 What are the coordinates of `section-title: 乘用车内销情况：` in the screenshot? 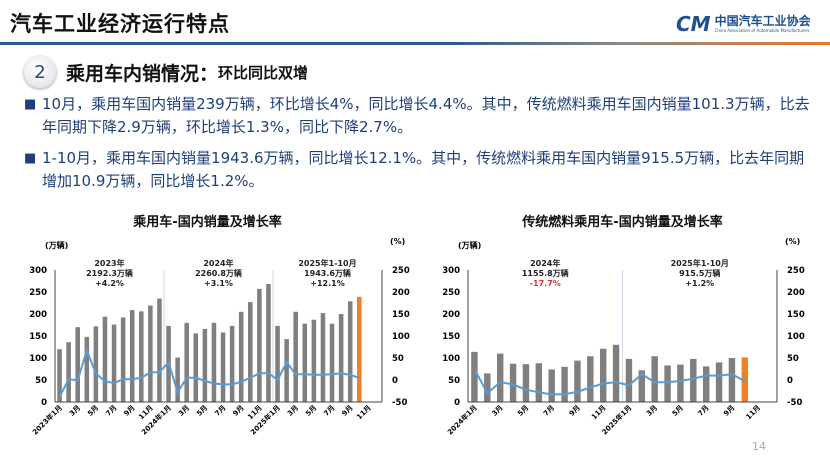 It's located at (142, 73).